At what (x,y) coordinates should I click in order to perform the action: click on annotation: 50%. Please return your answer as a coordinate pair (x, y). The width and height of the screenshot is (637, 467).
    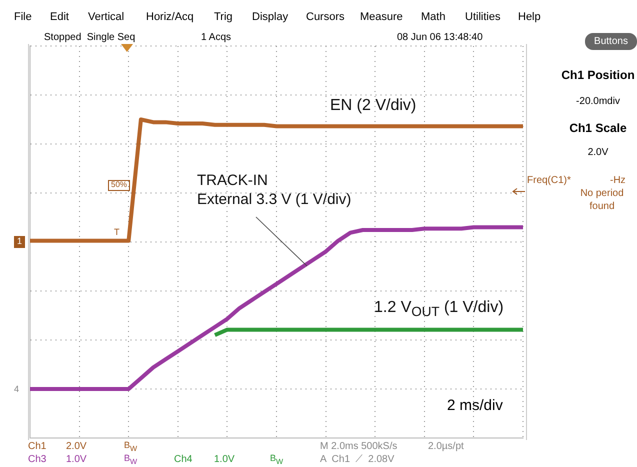
    Looking at the image, I should click on (119, 185).